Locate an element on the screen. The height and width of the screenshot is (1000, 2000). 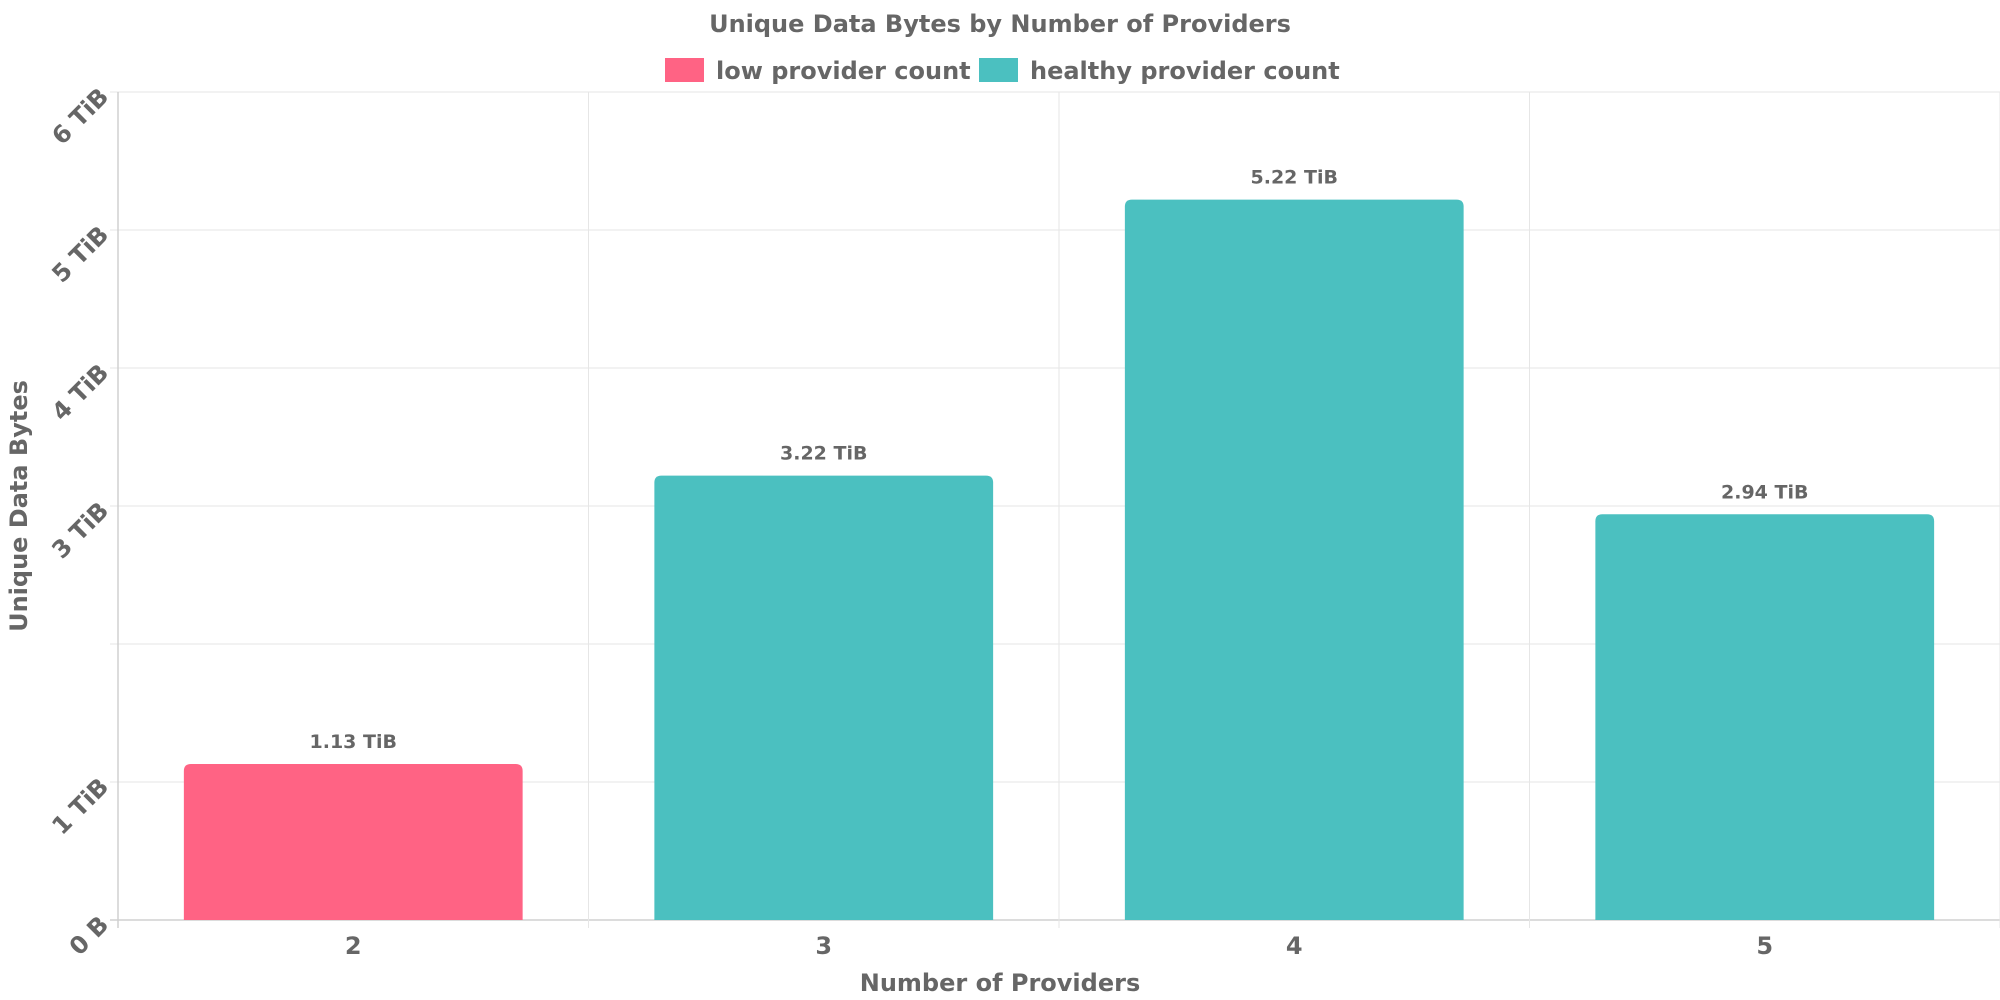
legend-swatch-healthy is located at coordinates (998, 70).